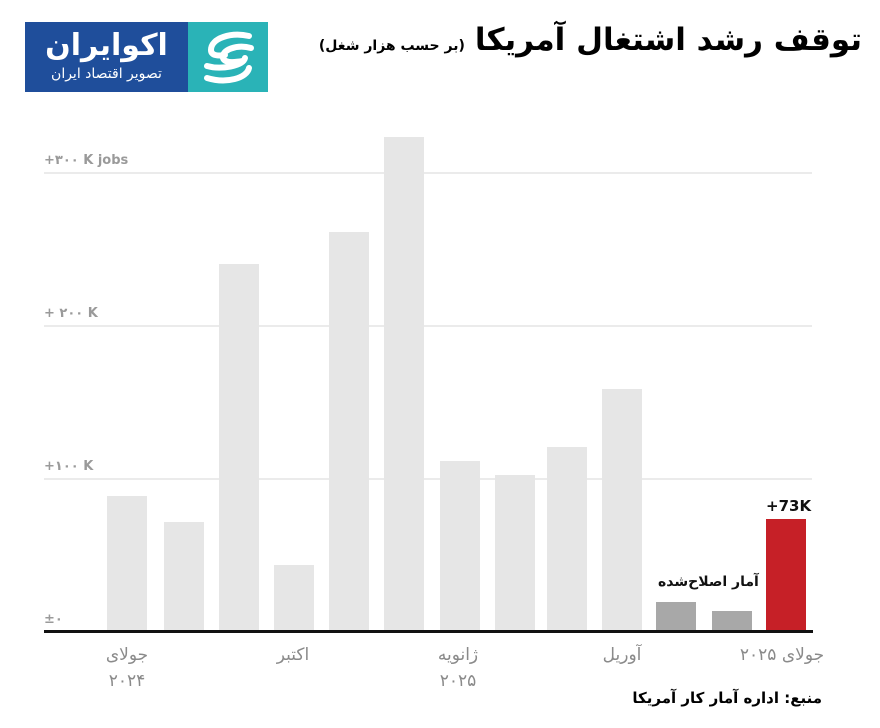 The height and width of the screenshot is (728, 880). I want to click on bar-feb-2025, so click(515, 553).